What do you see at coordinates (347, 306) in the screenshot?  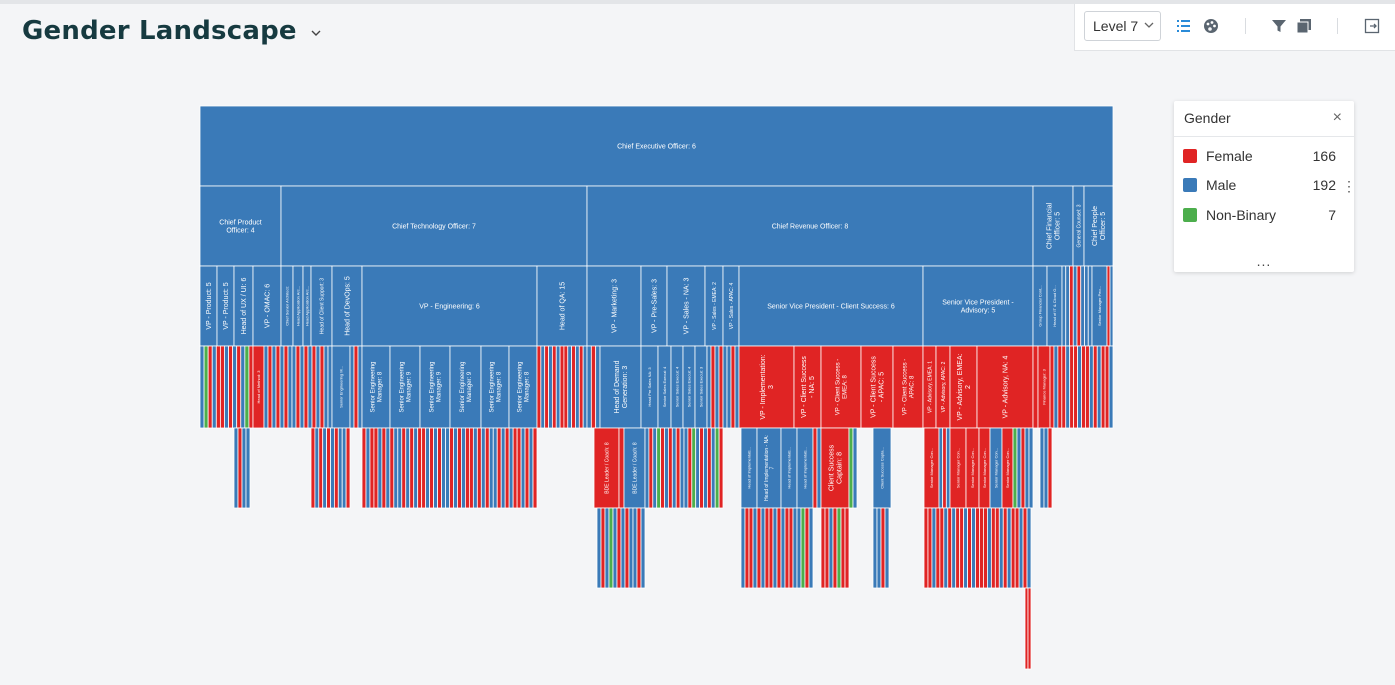 I see `treemap-node-head-devops` at bounding box center [347, 306].